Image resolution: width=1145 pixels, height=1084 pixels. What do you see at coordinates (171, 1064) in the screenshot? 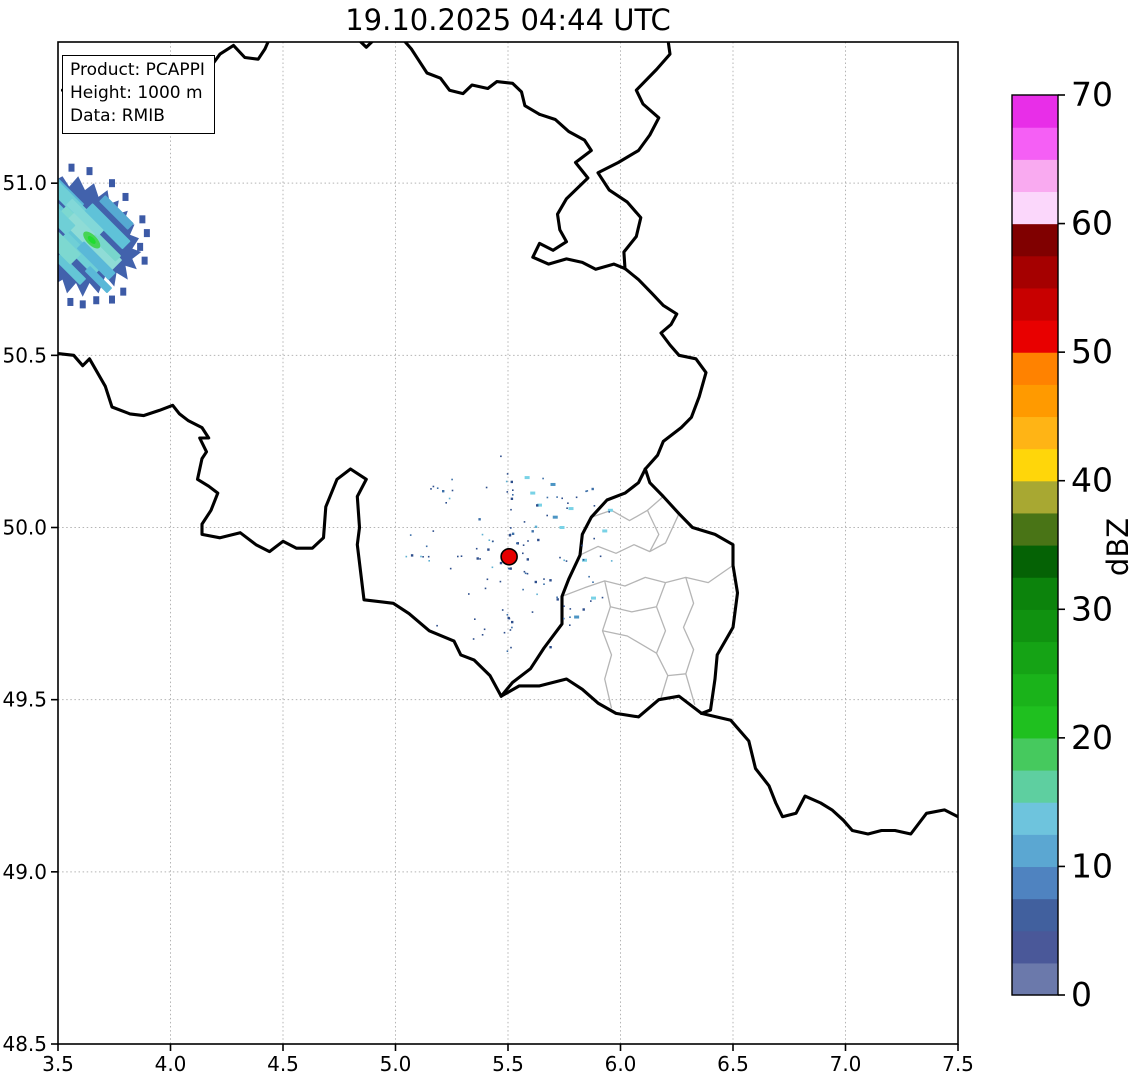
I see `x-tick-label: 4.0` at bounding box center [171, 1064].